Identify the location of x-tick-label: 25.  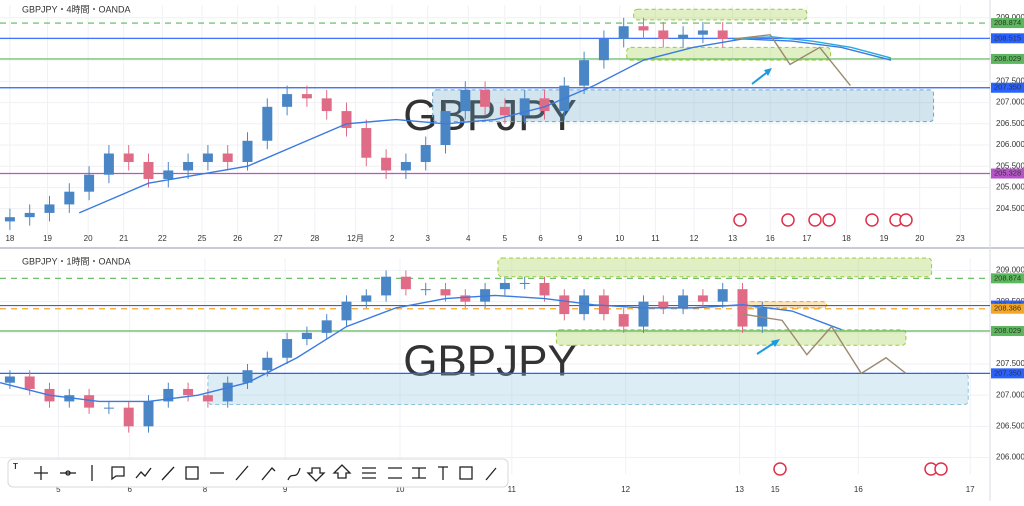
(202, 238).